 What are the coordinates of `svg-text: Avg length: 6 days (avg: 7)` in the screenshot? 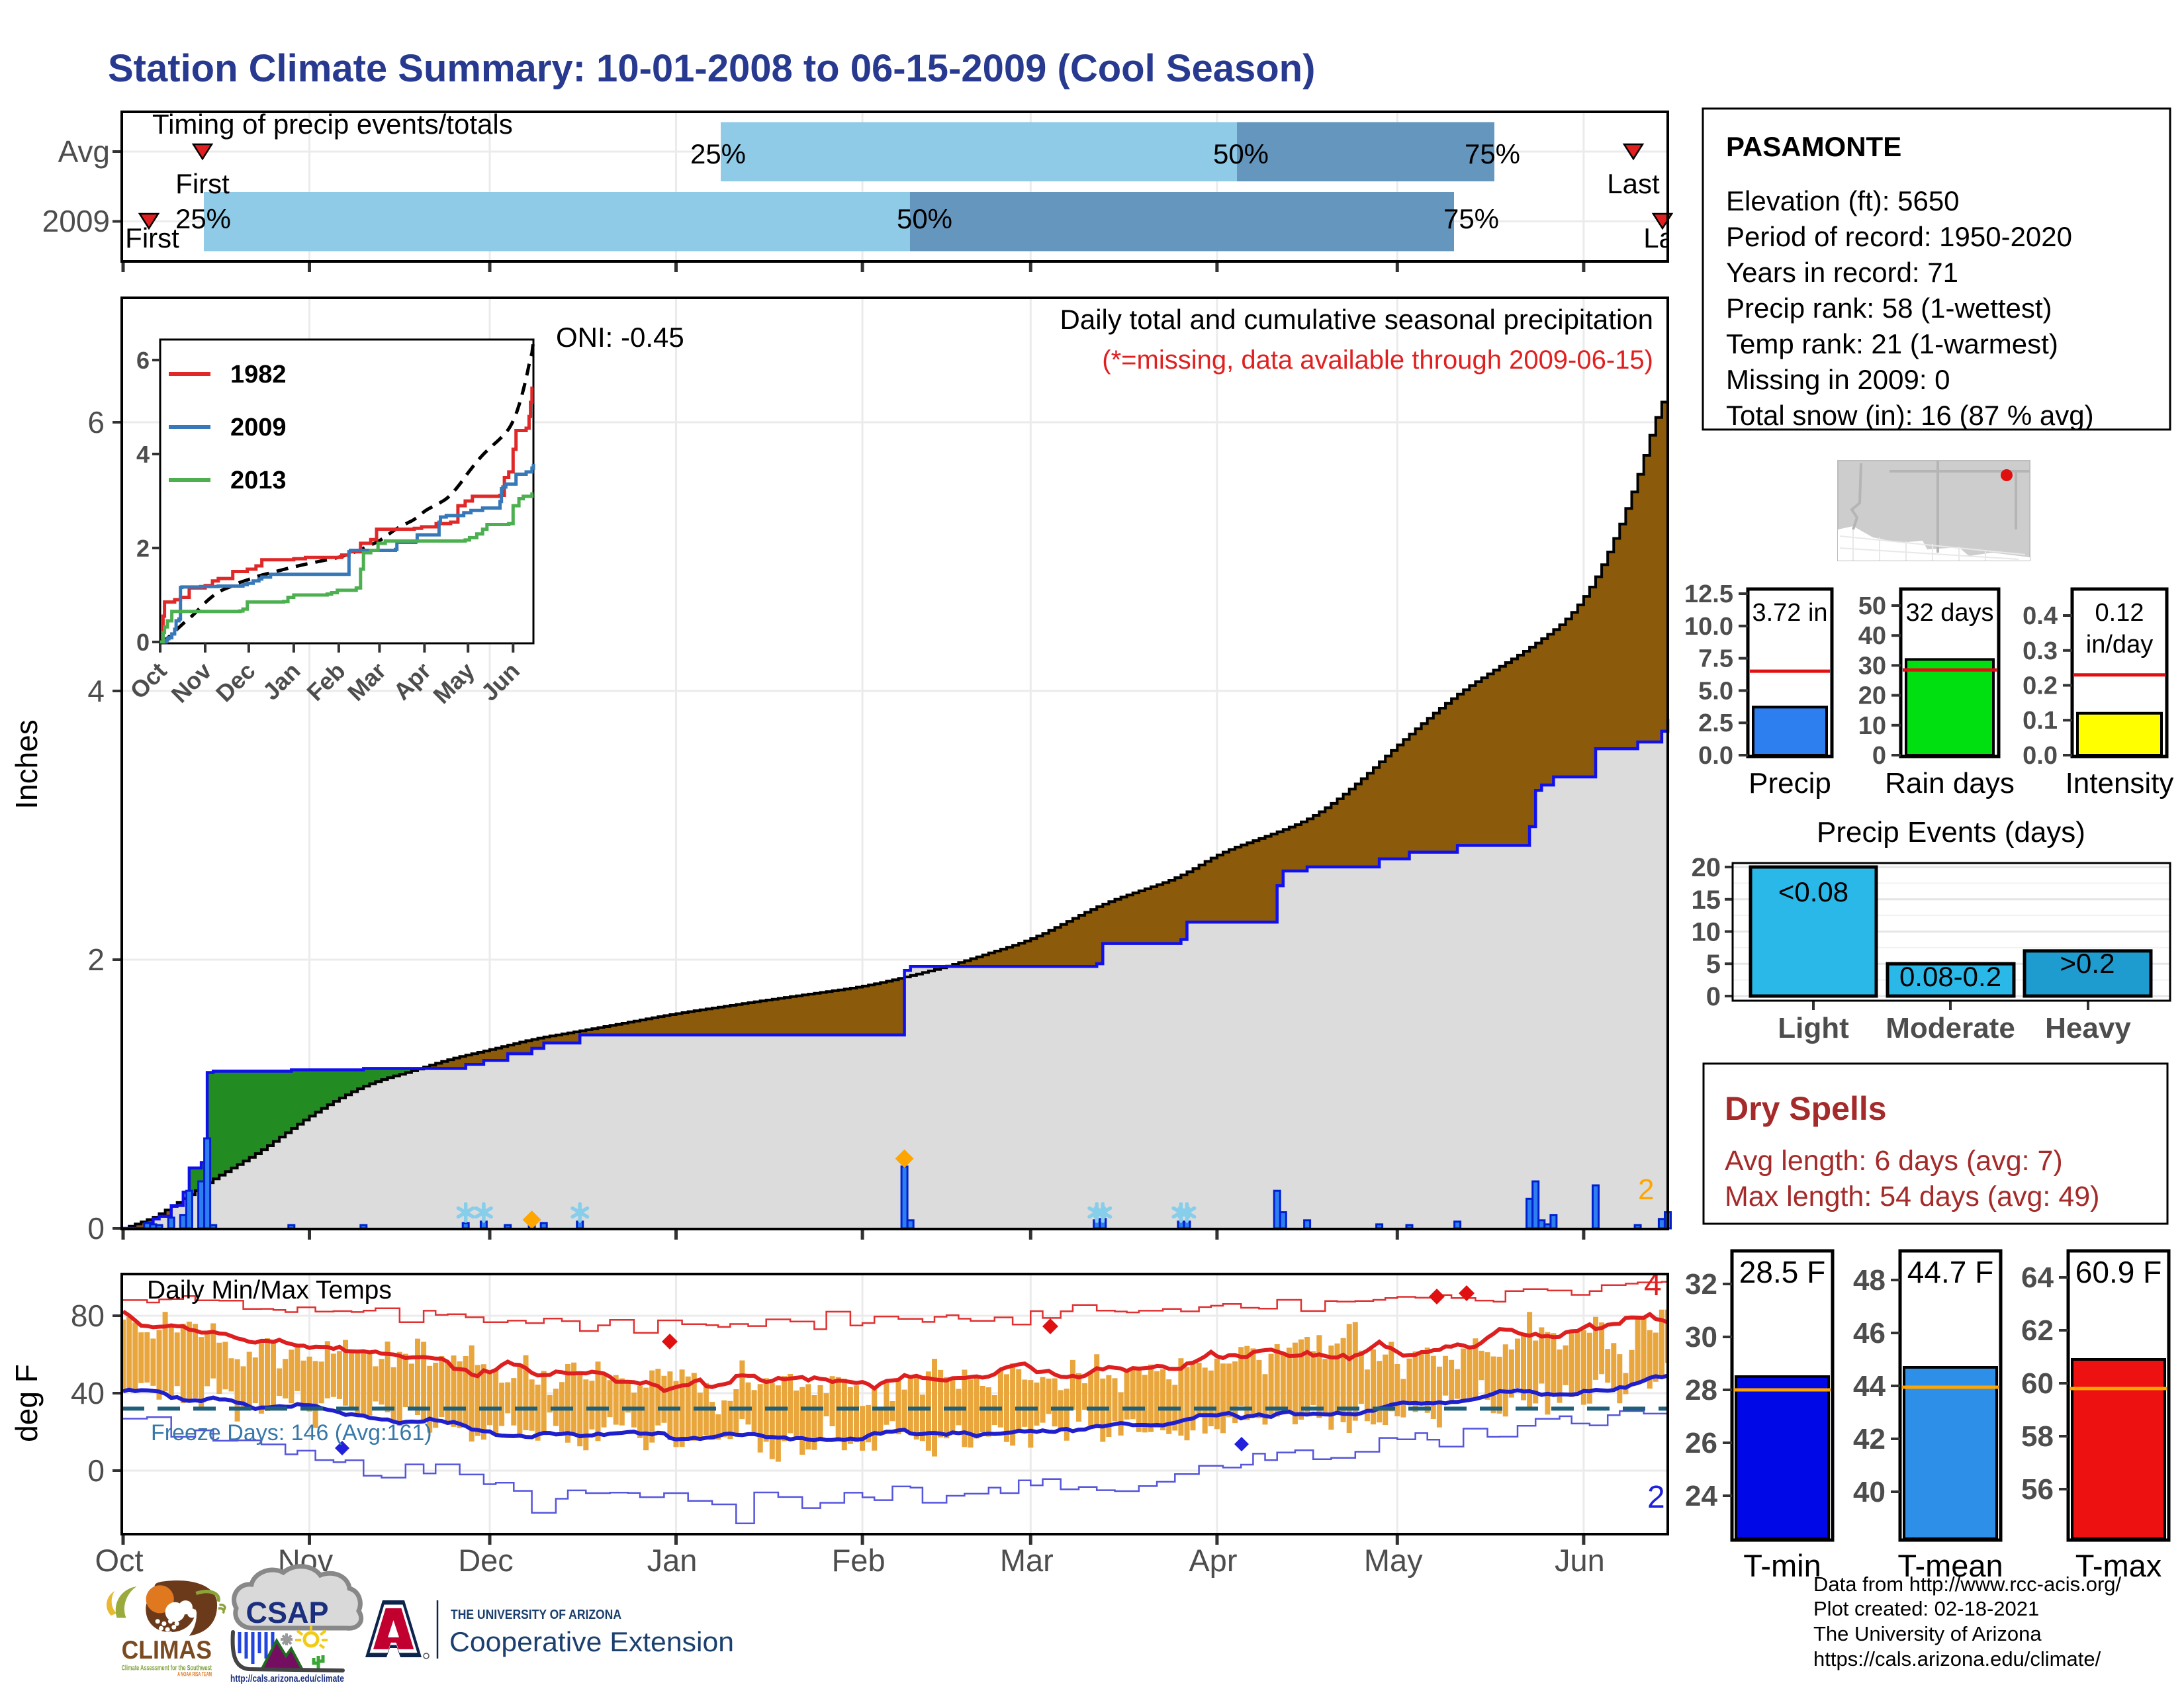 It's located at (1894, 1161).